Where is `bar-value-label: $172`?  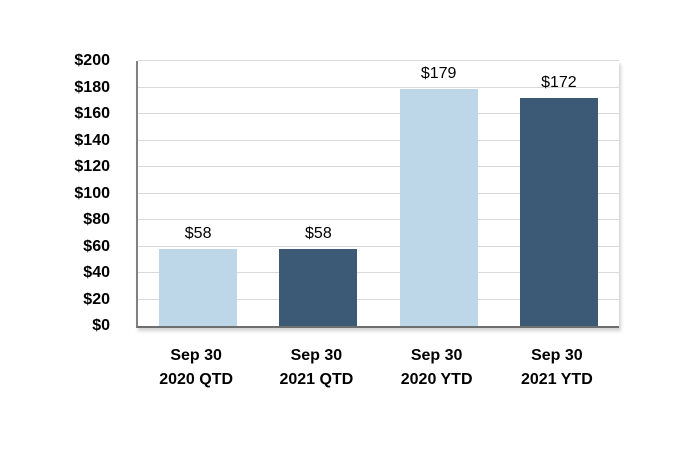 bar-value-label: $172 is located at coordinates (559, 83).